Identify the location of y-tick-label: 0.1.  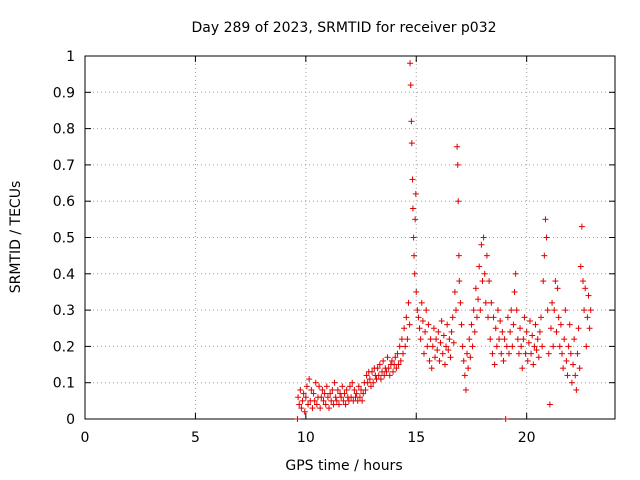
(64, 384).